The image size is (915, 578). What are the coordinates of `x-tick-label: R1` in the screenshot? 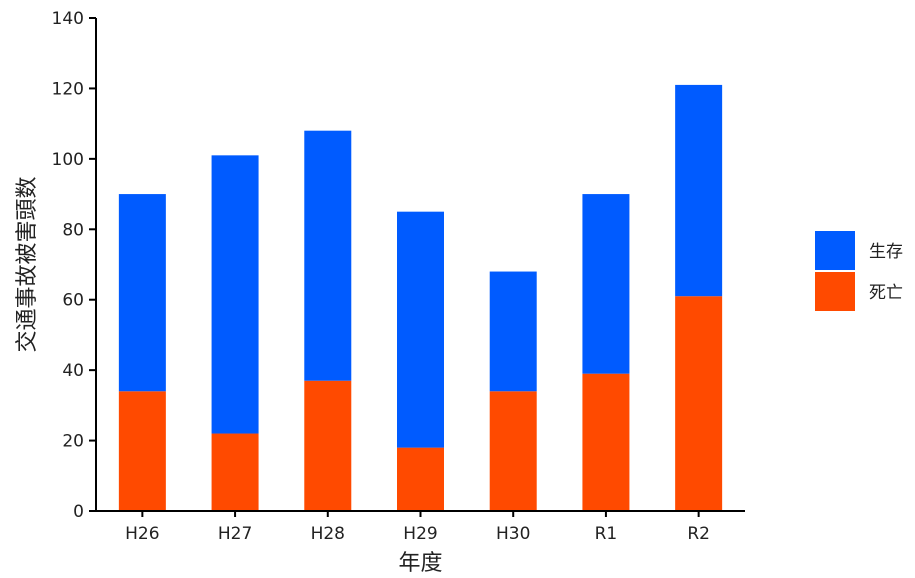 It's located at (606, 534).